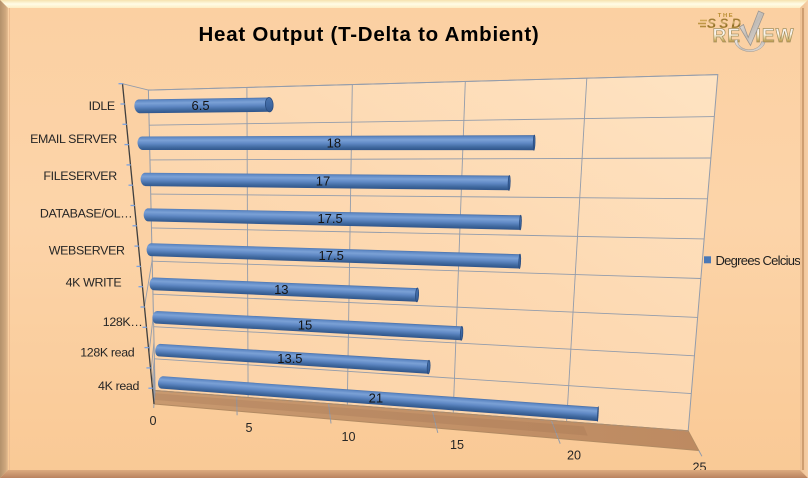 This screenshot has width=808, height=478. Describe the element at coordinates (289, 358) in the screenshot. I see `svg-text: 13.5` at that location.